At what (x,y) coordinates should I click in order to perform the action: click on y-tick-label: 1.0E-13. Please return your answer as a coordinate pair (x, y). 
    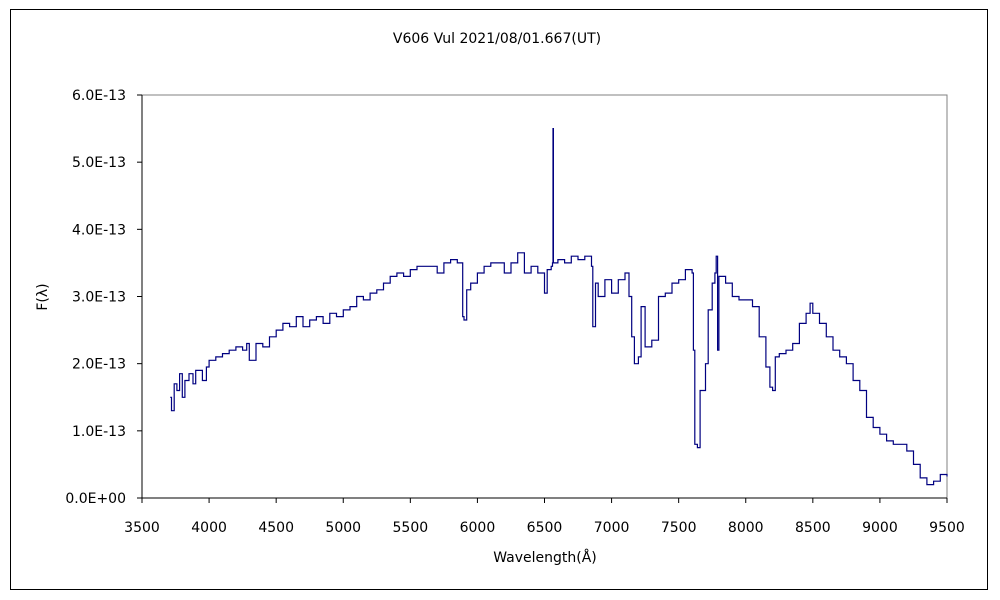
    Looking at the image, I should click on (99, 432).